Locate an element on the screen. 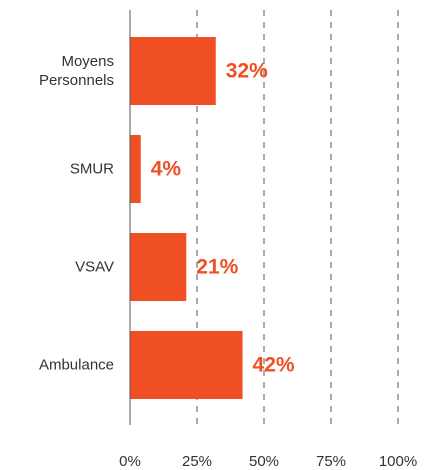 The height and width of the screenshot is (470, 425). x-tick-label: 0% is located at coordinates (130, 461).